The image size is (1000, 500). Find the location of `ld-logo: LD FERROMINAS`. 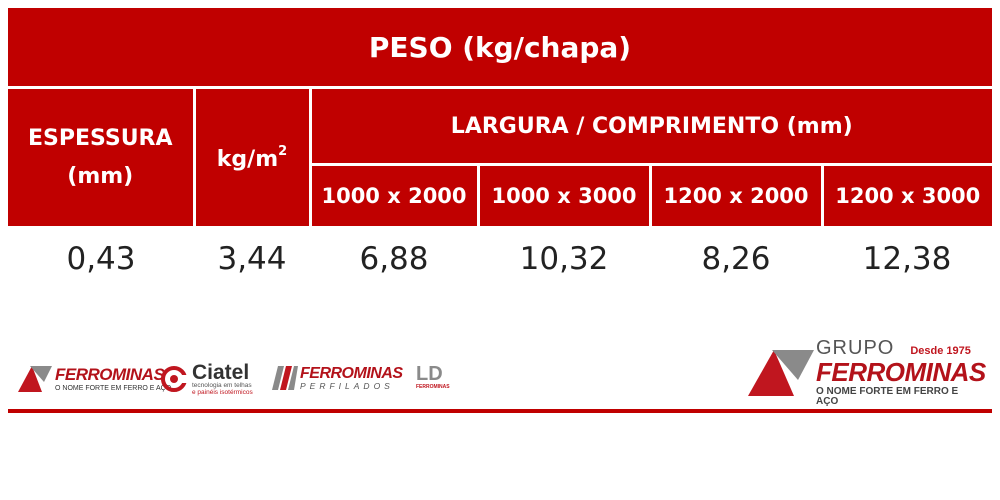

ld-logo: LD FERROMINAS is located at coordinates (433, 377).